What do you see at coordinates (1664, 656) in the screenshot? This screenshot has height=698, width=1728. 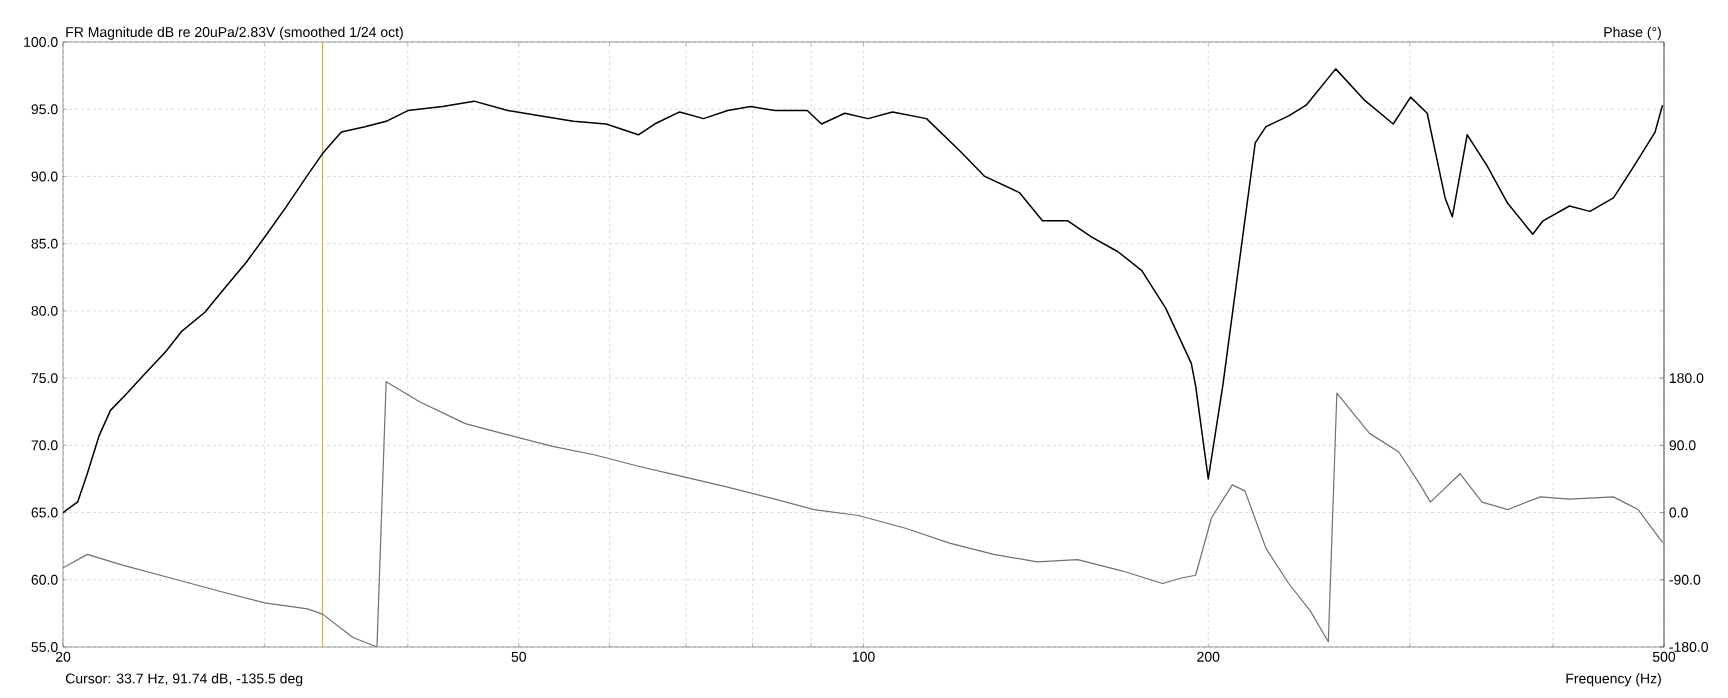 I see `x-tick-label: 500` at bounding box center [1664, 656].